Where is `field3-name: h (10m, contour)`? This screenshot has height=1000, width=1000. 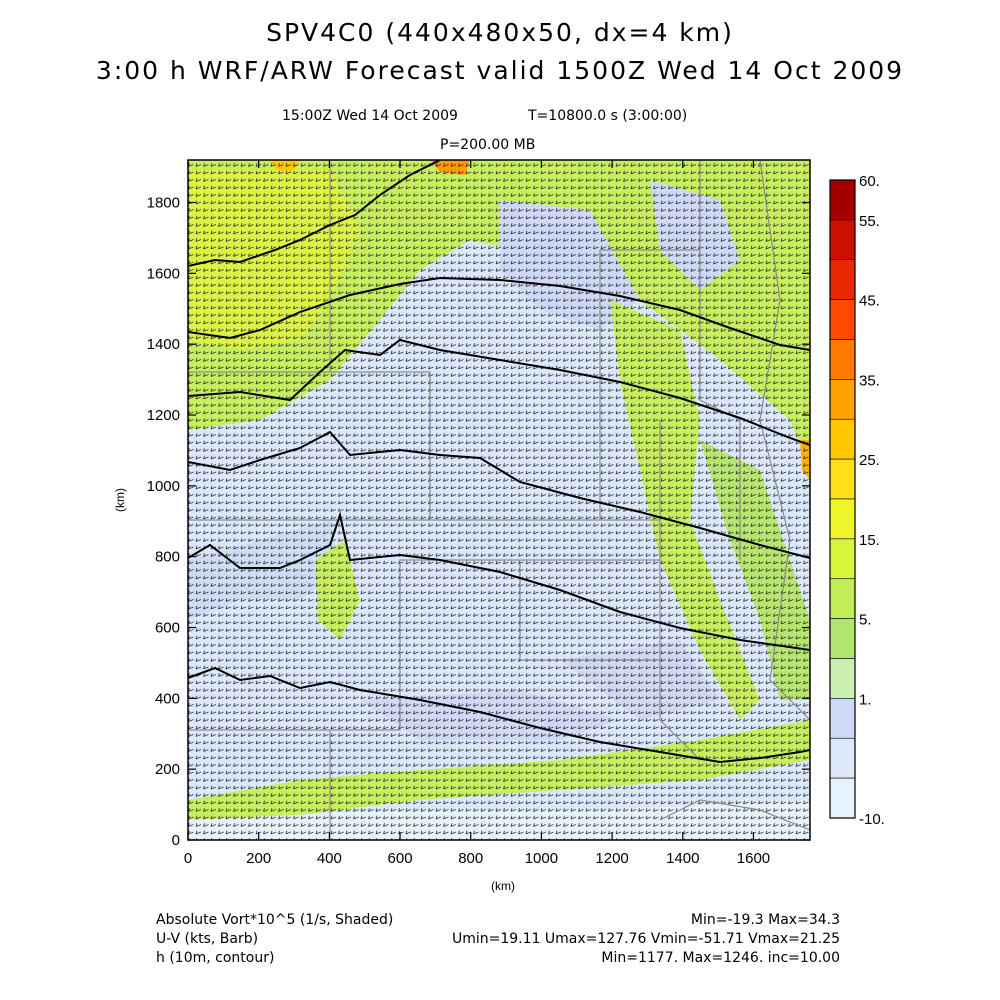
field3-name: h (10m, contour) is located at coordinates (215, 958).